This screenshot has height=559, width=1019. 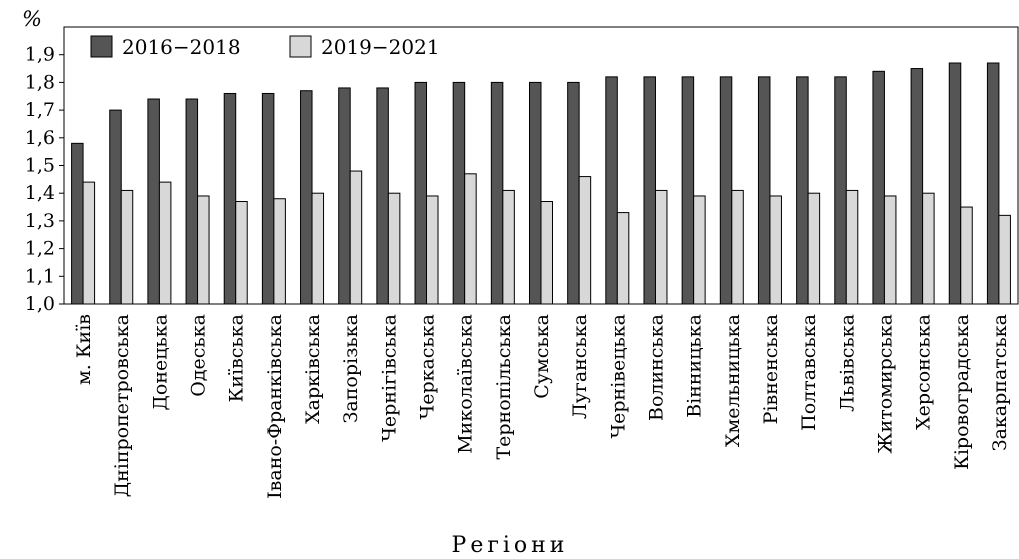 I want to click on x-tick-label: Закарпатська, so click(x=1000, y=382).